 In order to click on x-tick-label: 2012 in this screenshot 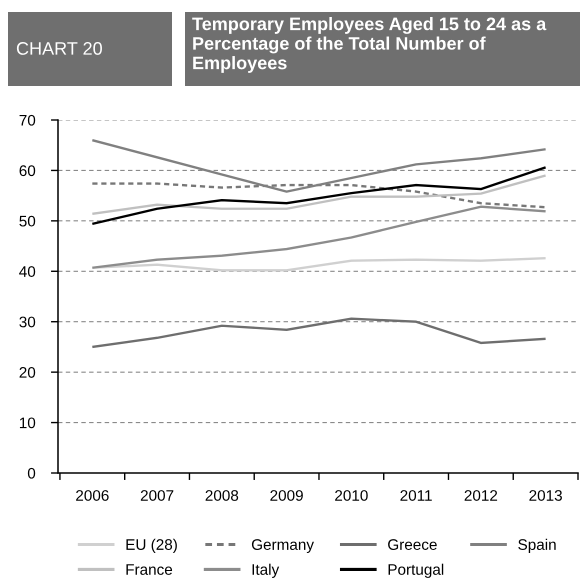, I will do `click(481, 495)`.